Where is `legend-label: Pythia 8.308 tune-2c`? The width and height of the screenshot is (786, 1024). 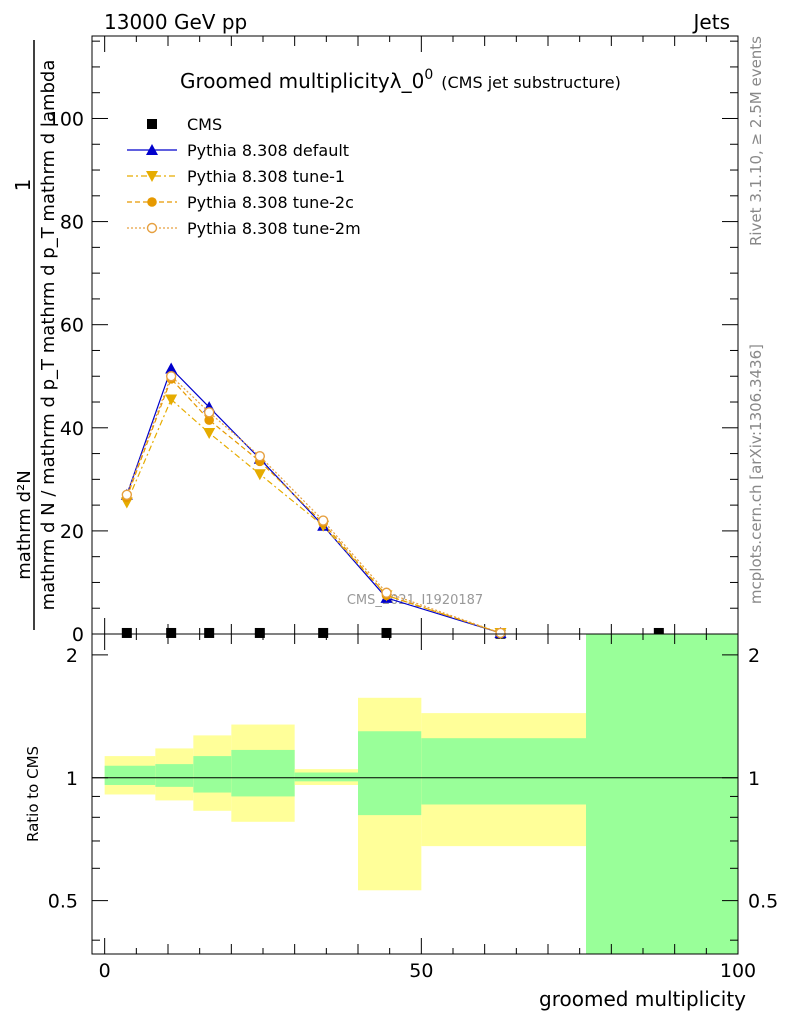 legend-label: Pythia 8.308 tune-2c is located at coordinates (270, 202).